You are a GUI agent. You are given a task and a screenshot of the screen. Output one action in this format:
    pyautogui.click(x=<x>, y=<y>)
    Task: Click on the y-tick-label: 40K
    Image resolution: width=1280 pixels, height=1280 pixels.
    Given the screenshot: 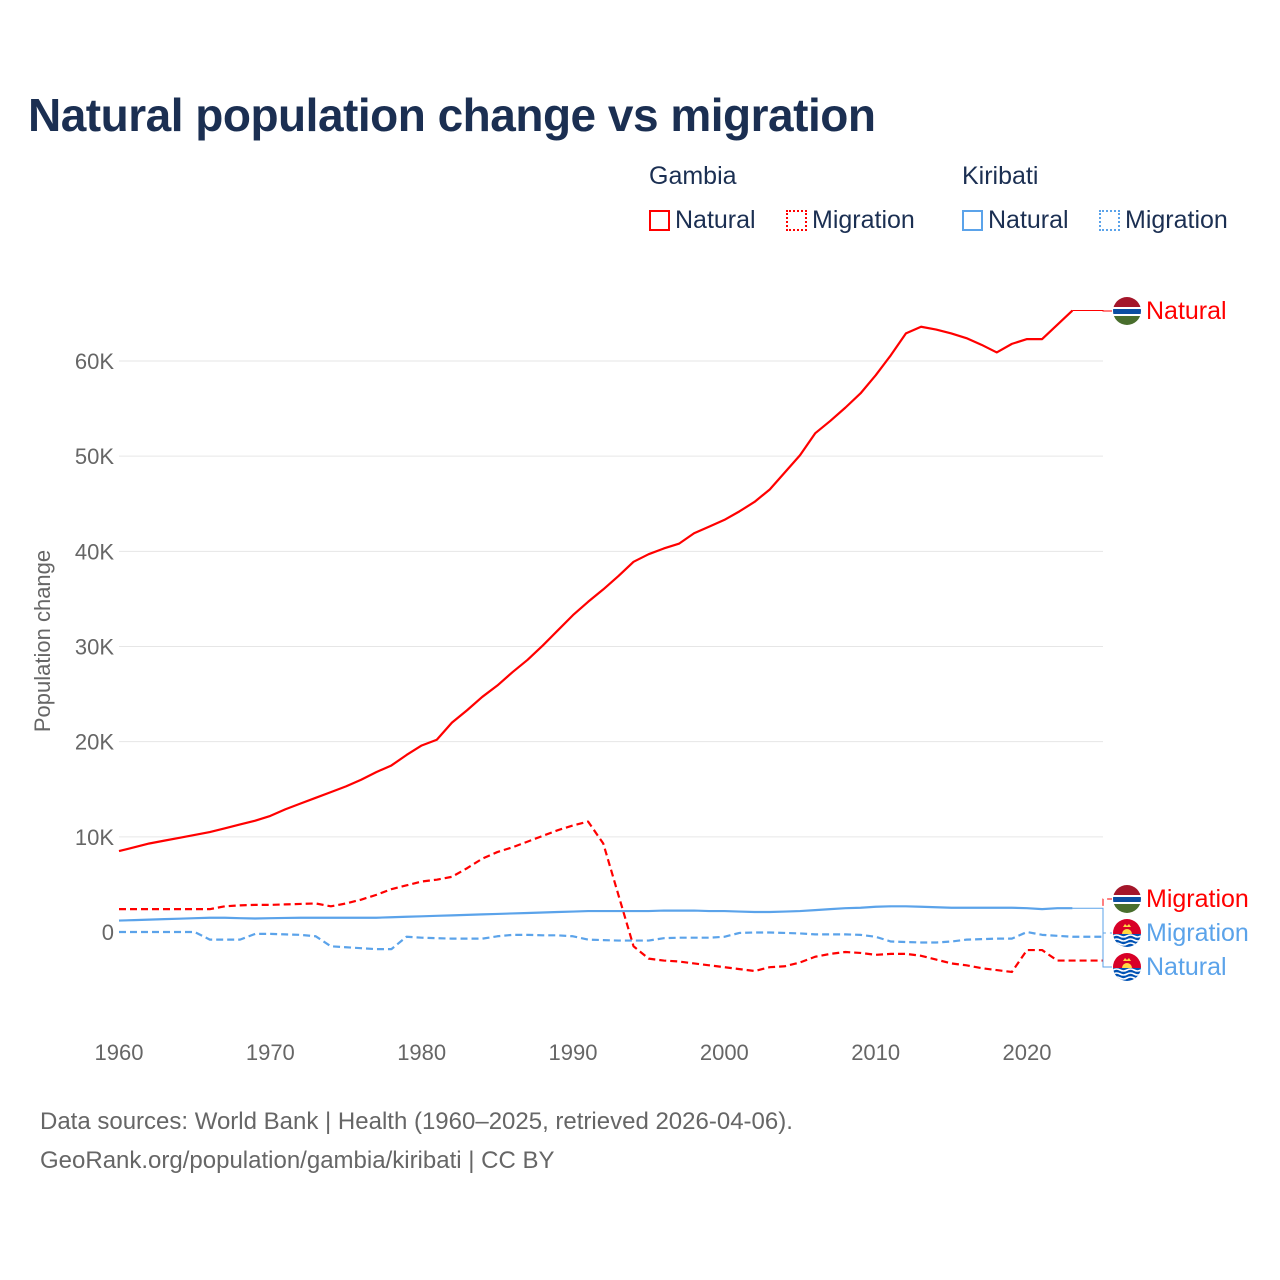 What is the action you would take?
    pyautogui.click(x=94, y=551)
    